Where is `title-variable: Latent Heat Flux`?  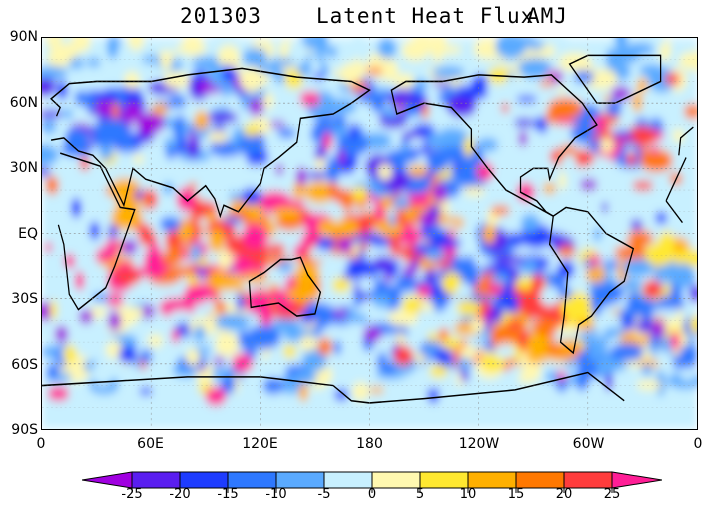
title-variable: Latent Heat Flux is located at coordinates (425, 16).